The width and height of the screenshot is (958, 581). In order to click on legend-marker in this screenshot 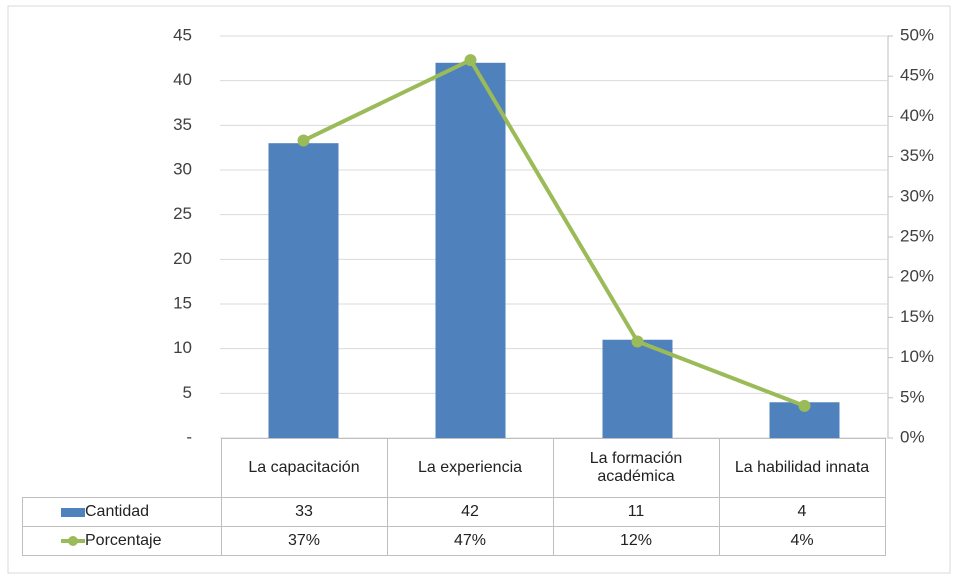, I will do `click(73, 540)`.